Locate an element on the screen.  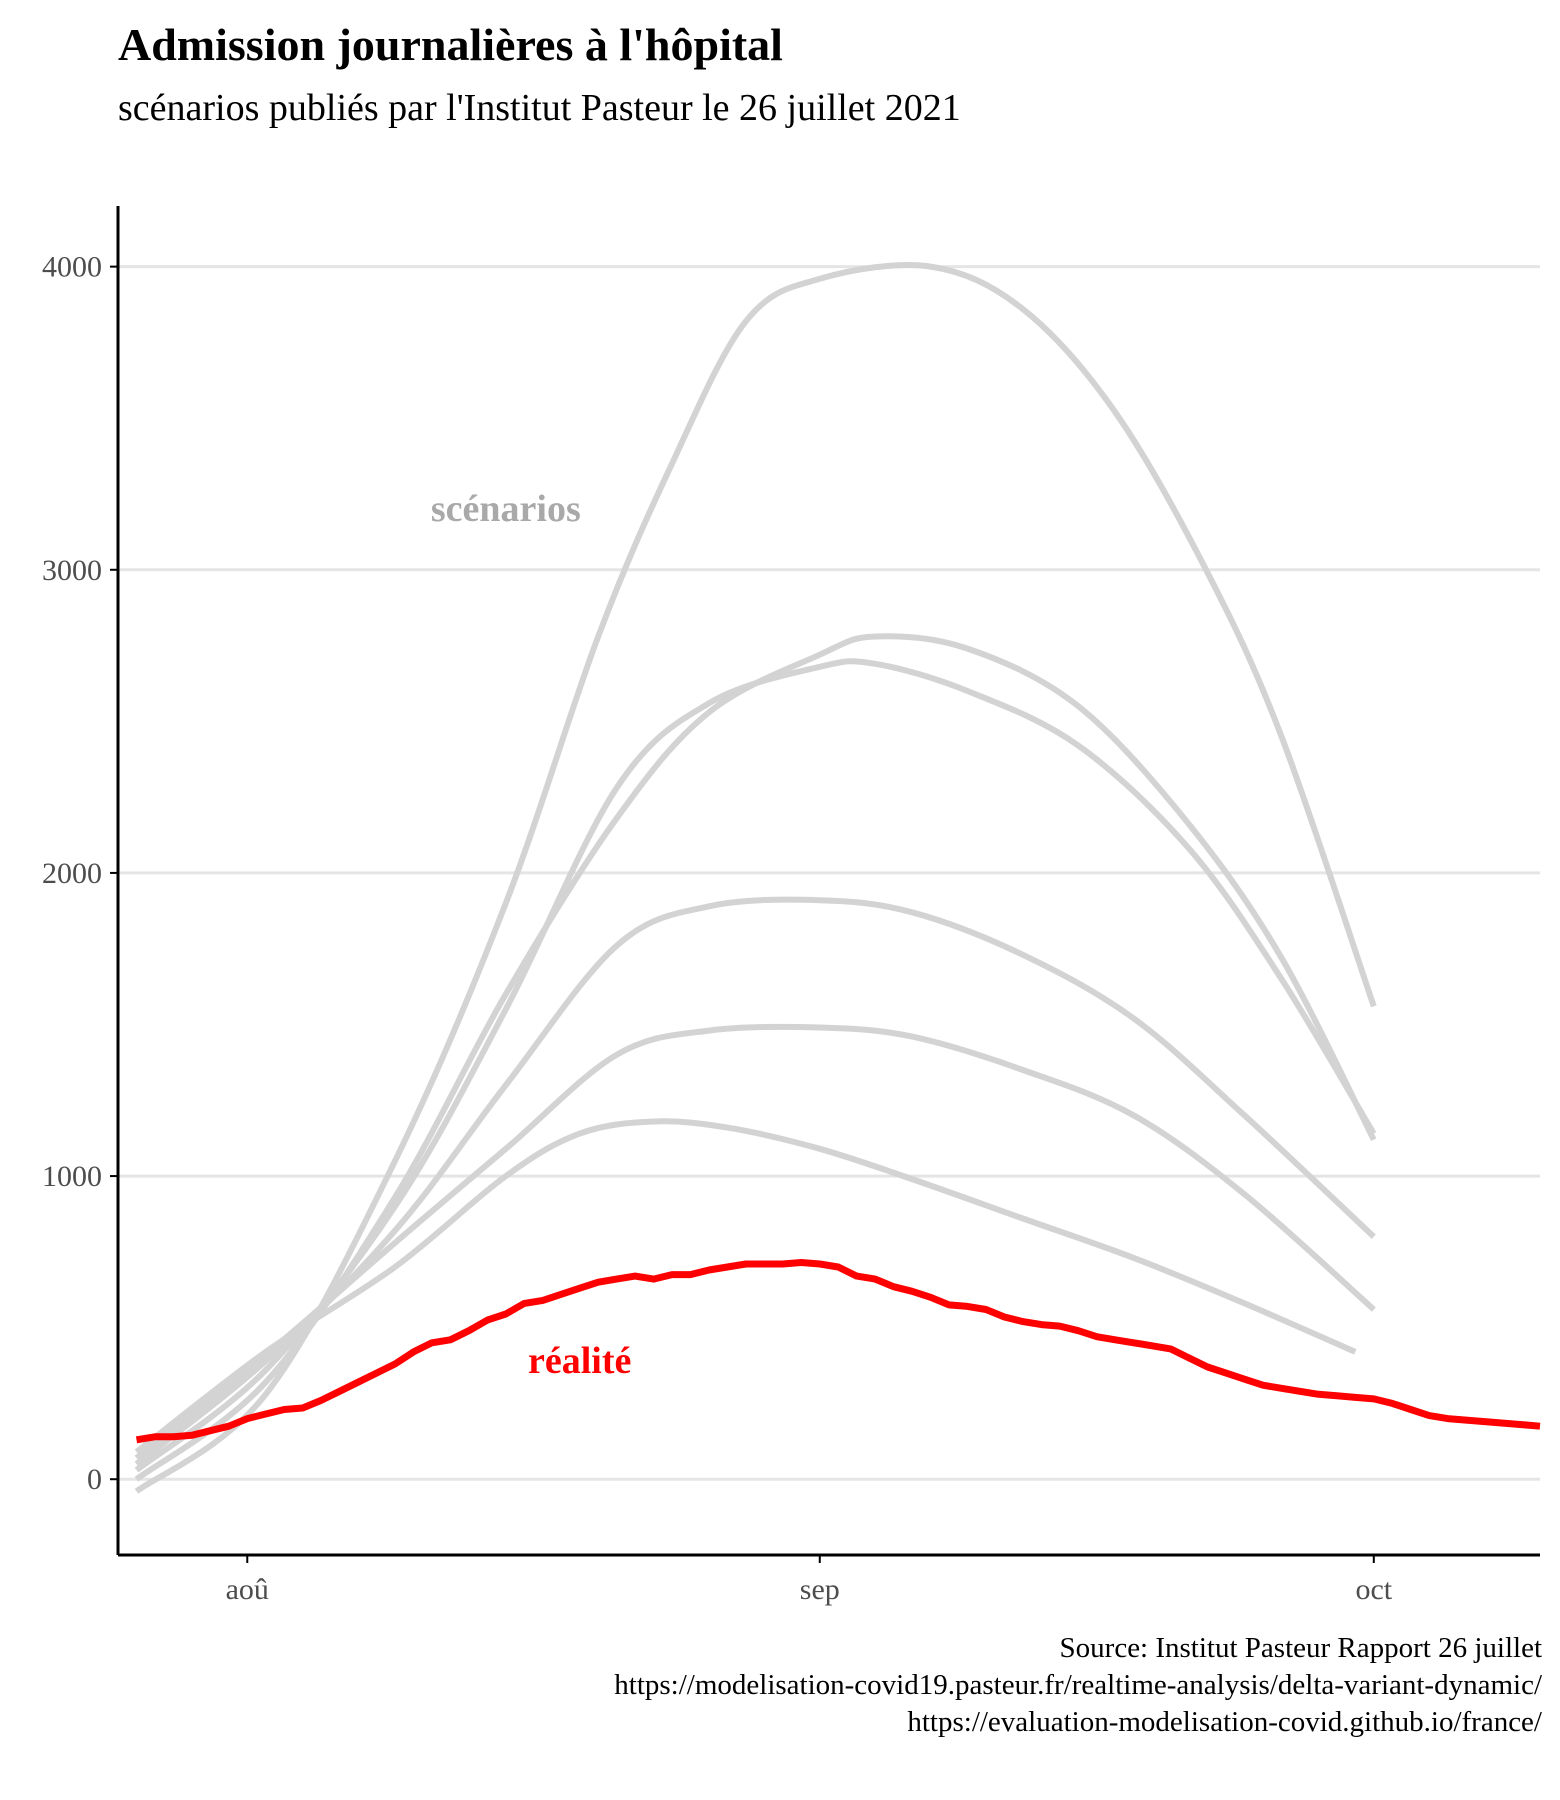
y-tick-label: 3000 is located at coordinates (72, 570).